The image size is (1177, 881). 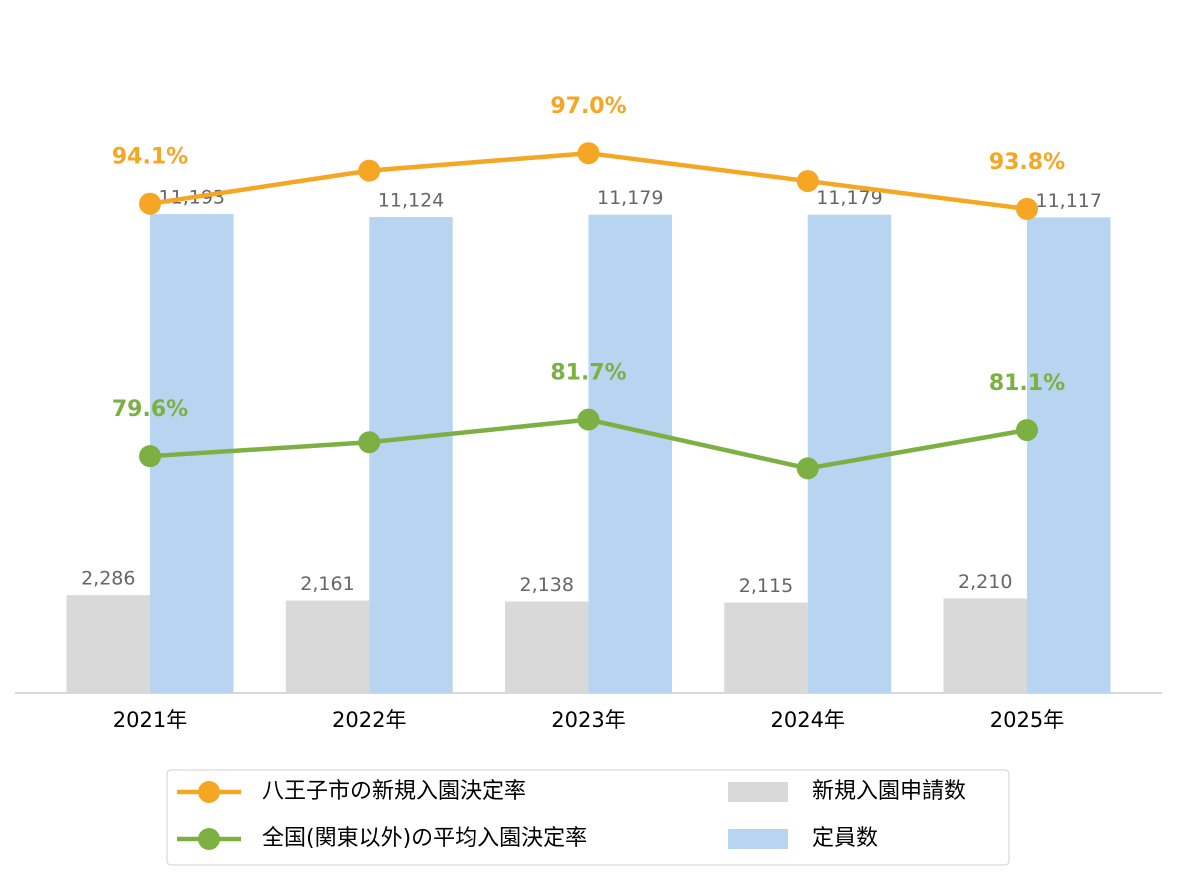 I want to click on legend-label: 八王子市の新規入園決定率, so click(x=394, y=791).